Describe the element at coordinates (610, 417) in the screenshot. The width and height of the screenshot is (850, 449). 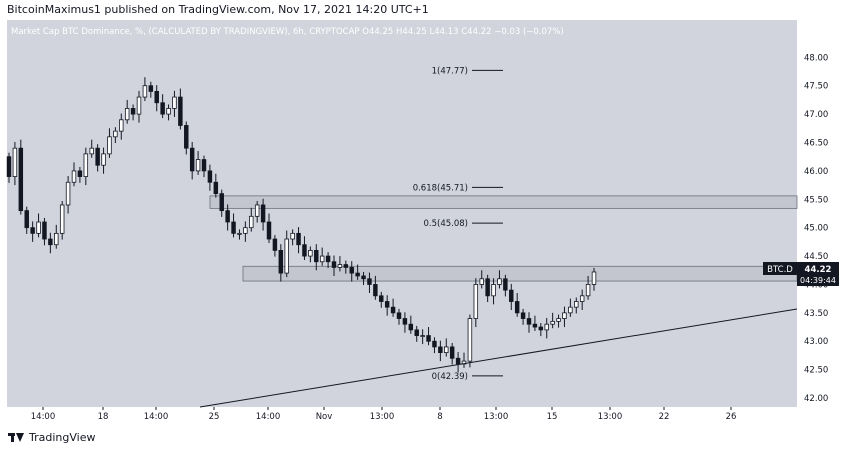
I see `x-tick-label: 13:00` at that location.